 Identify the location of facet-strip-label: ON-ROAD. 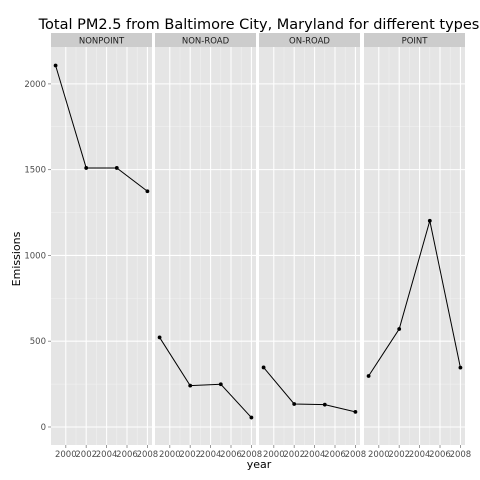
(309, 42).